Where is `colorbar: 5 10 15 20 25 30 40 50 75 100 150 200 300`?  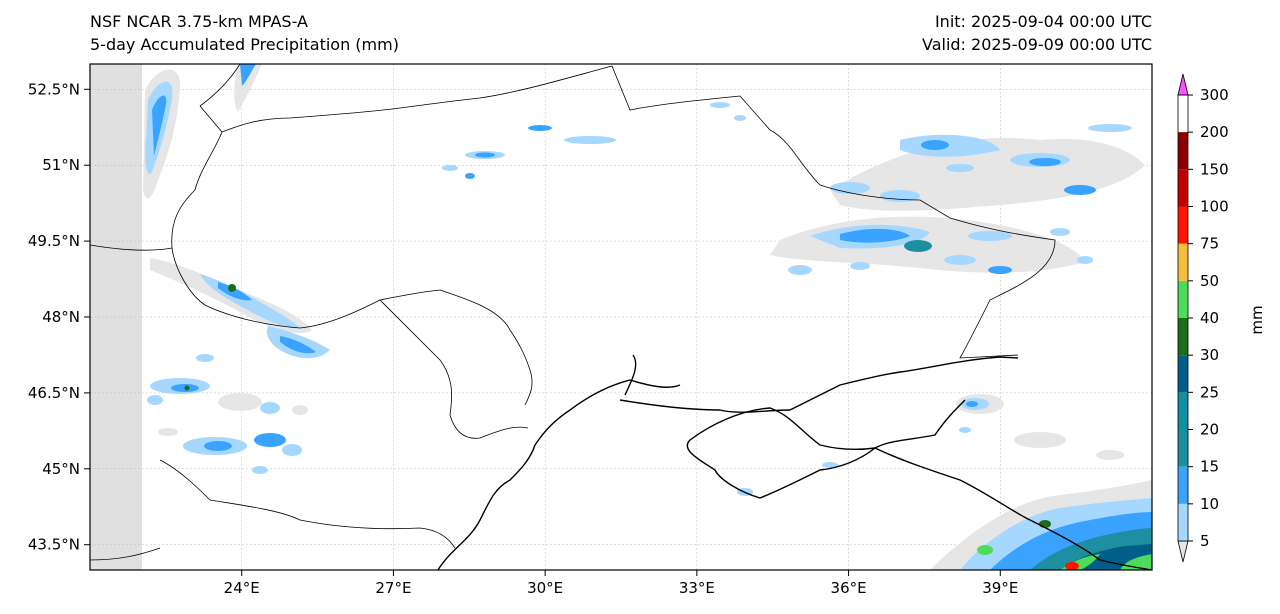
colorbar: 5 10 15 20 25 30 40 50 75 100 150 200 300 is located at coordinates (1203, 318).